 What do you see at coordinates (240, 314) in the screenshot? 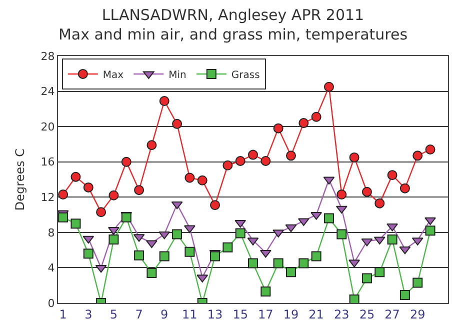
I see `x-tick-label: 15` at bounding box center [240, 314].